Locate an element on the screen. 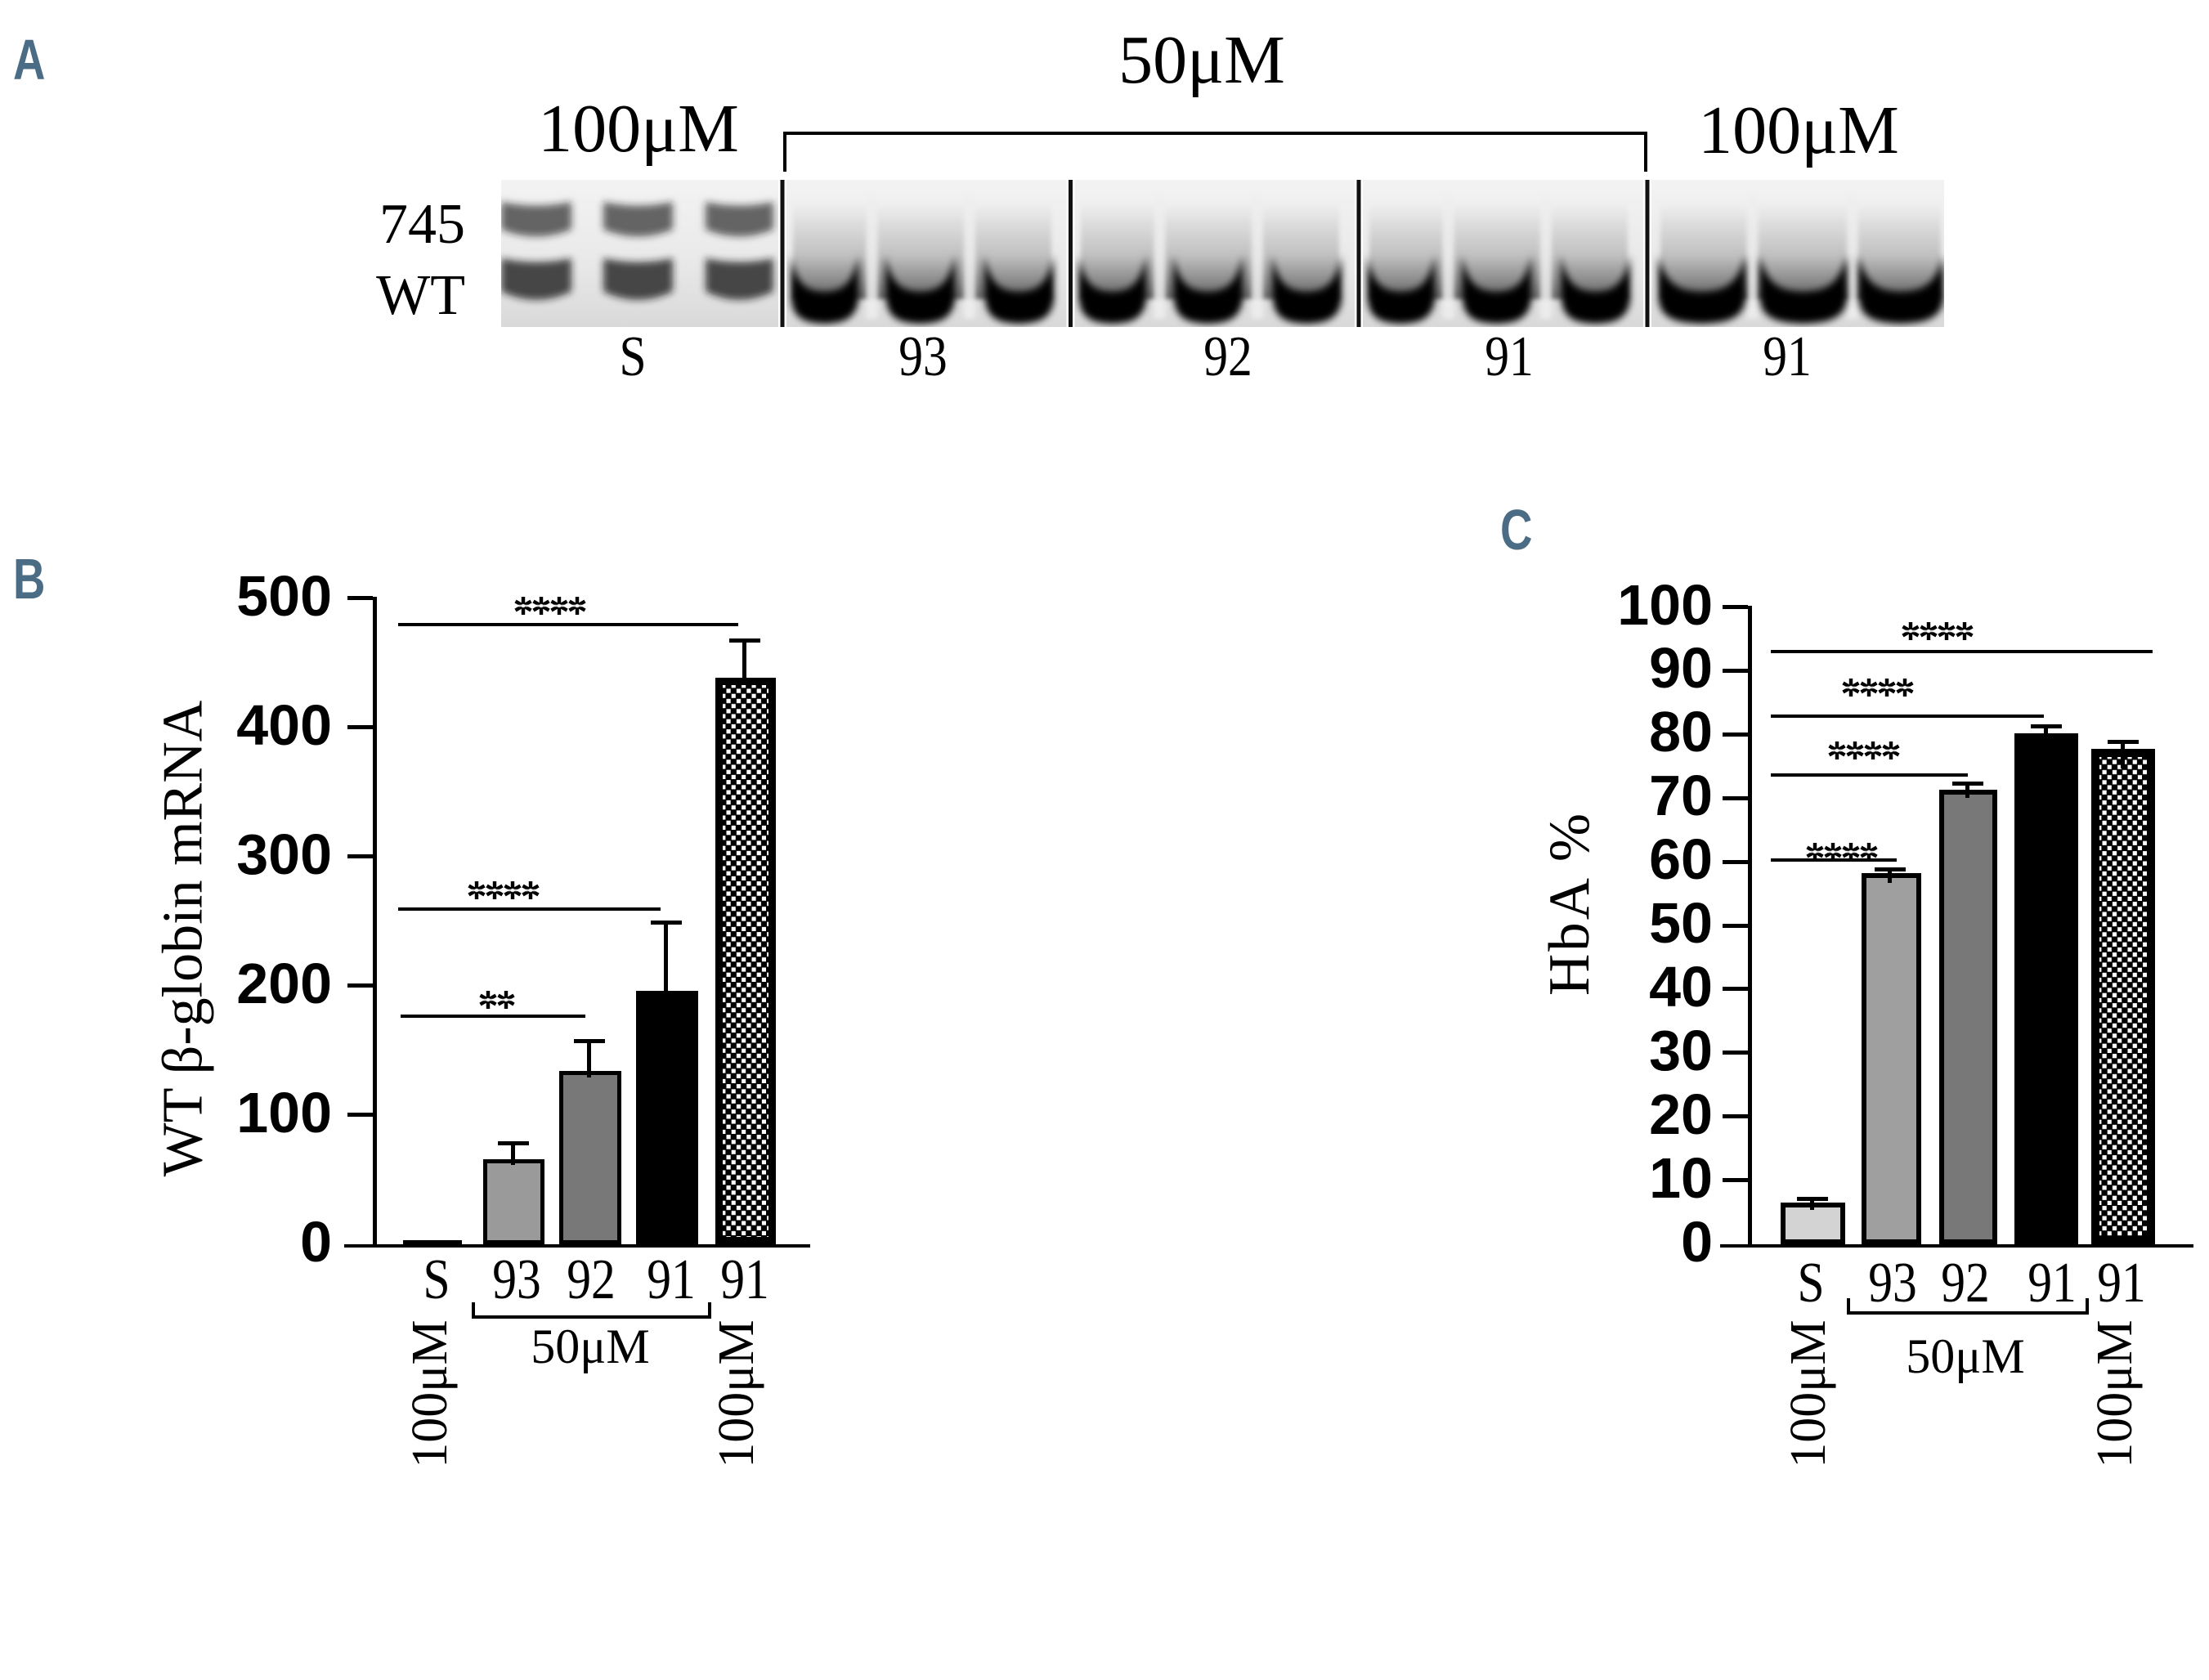 The image size is (2209, 1680). svg-text: WT β-globin mRNA is located at coordinates (183, 938).